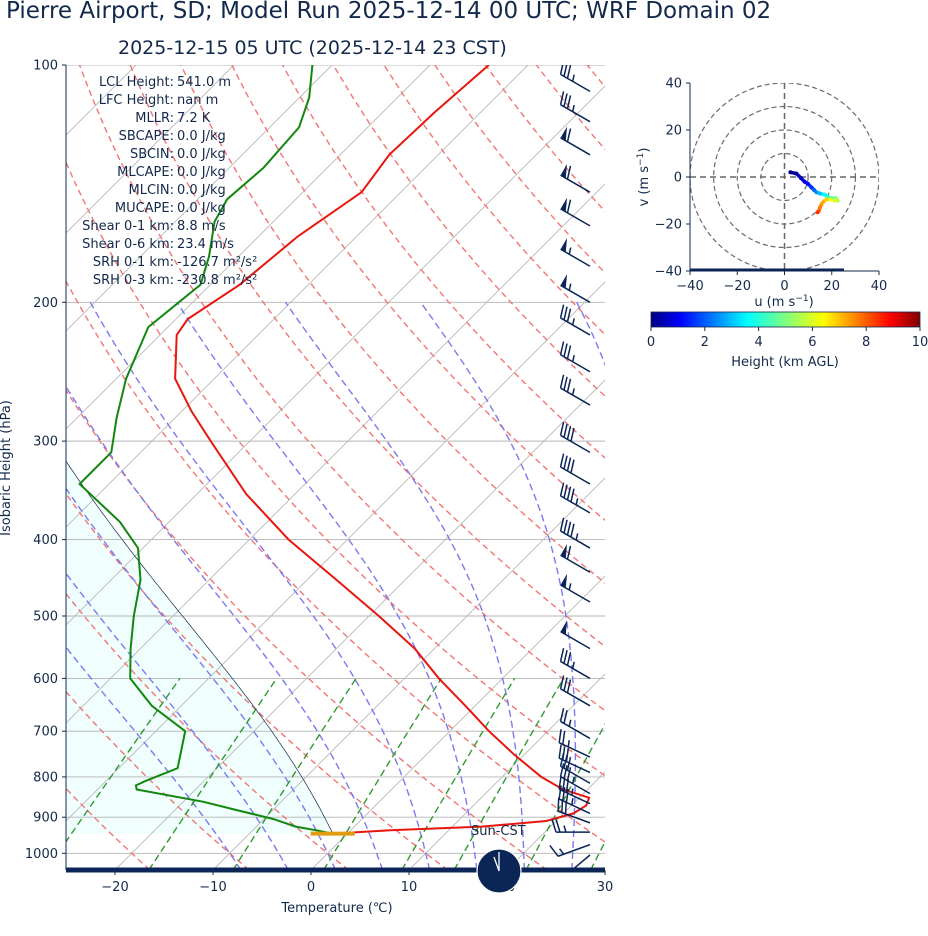  What do you see at coordinates (7, 468) in the screenshot?
I see `y-axis-label: Isobaric Height (hPa)` at bounding box center [7, 468].